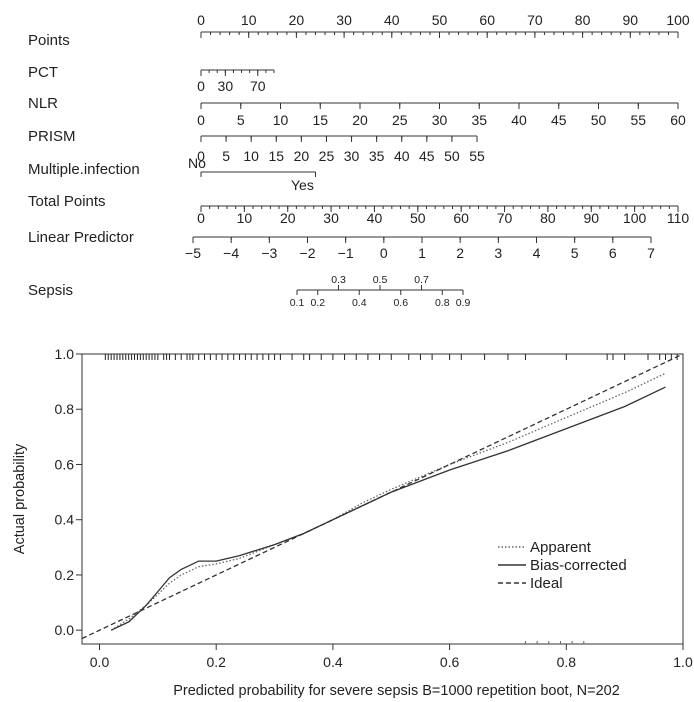  Describe the element at coordinates (65, 520) in the screenshot. I see `y-tick-label: 0.4` at that location.